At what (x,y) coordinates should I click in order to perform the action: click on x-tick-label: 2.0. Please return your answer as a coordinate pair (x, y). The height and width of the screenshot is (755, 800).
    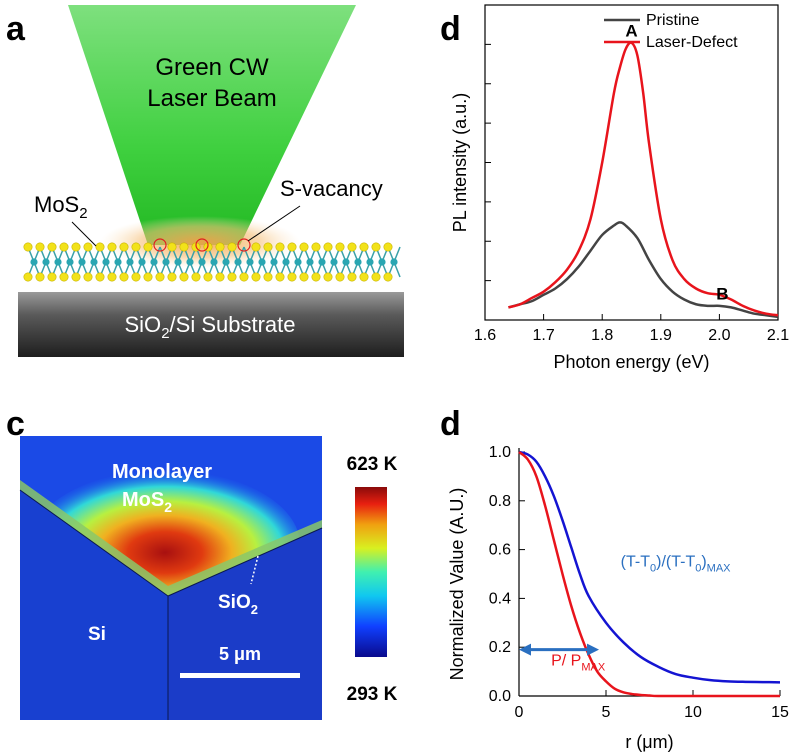
    Looking at the image, I should click on (719, 335).